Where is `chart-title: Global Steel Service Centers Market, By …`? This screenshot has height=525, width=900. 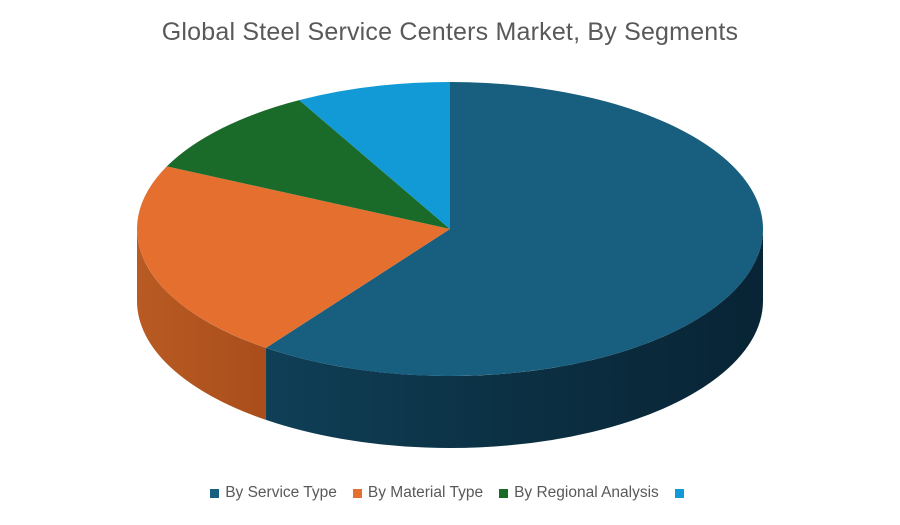 chart-title: Global Steel Service Centers Market, By … is located at coordinates (450, 32).